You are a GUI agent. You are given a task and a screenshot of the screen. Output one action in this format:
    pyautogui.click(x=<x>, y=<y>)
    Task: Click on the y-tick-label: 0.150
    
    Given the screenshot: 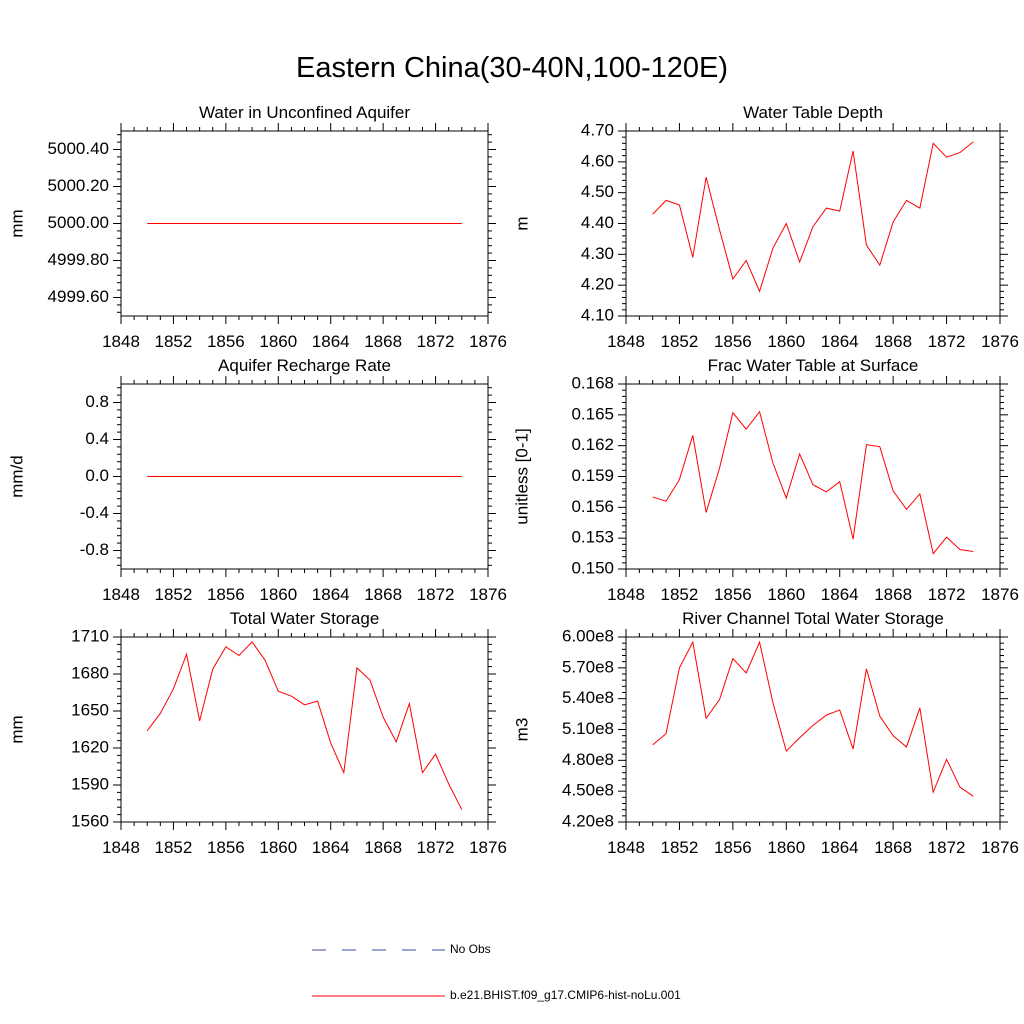 What is the action you would take?
    pyautogui.click(x=592, y=567)
    